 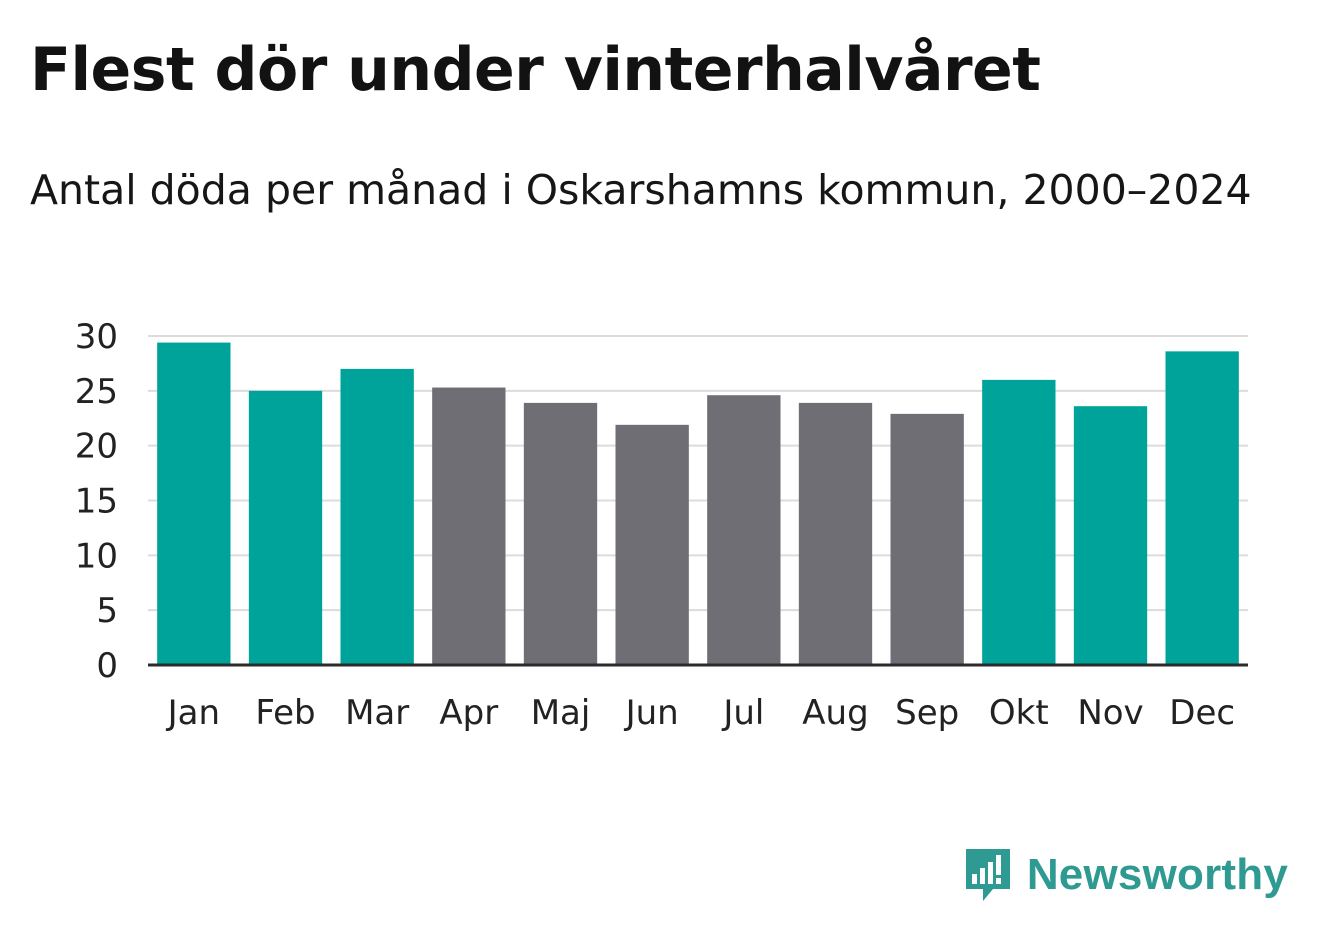 What do you see at coordinates (96, 502) in the screenshot?
I see `y-tick-label: 15` at bounding box center [96, 502].